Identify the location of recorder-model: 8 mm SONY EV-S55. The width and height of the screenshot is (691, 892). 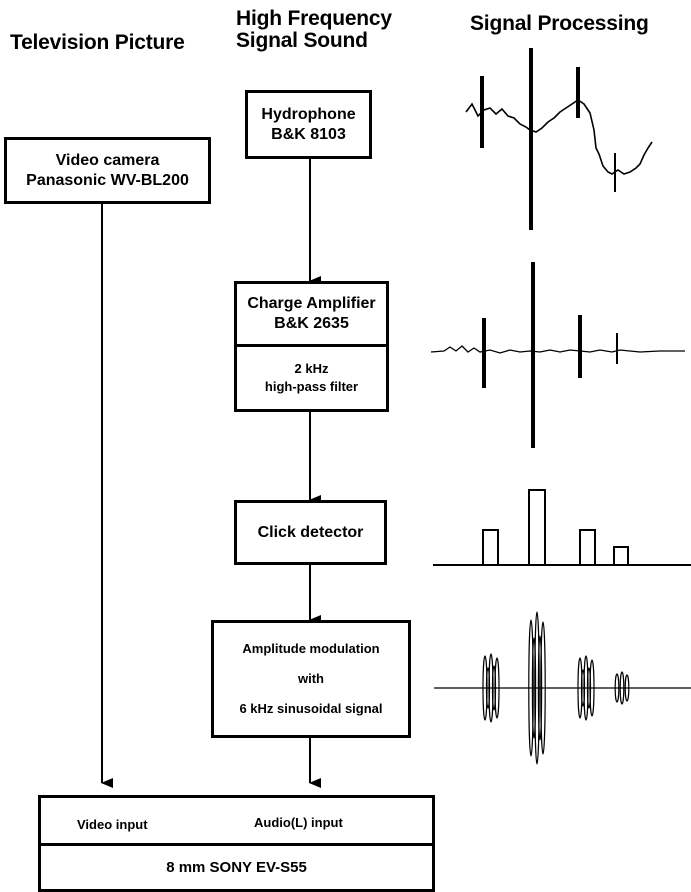
(236, 867).